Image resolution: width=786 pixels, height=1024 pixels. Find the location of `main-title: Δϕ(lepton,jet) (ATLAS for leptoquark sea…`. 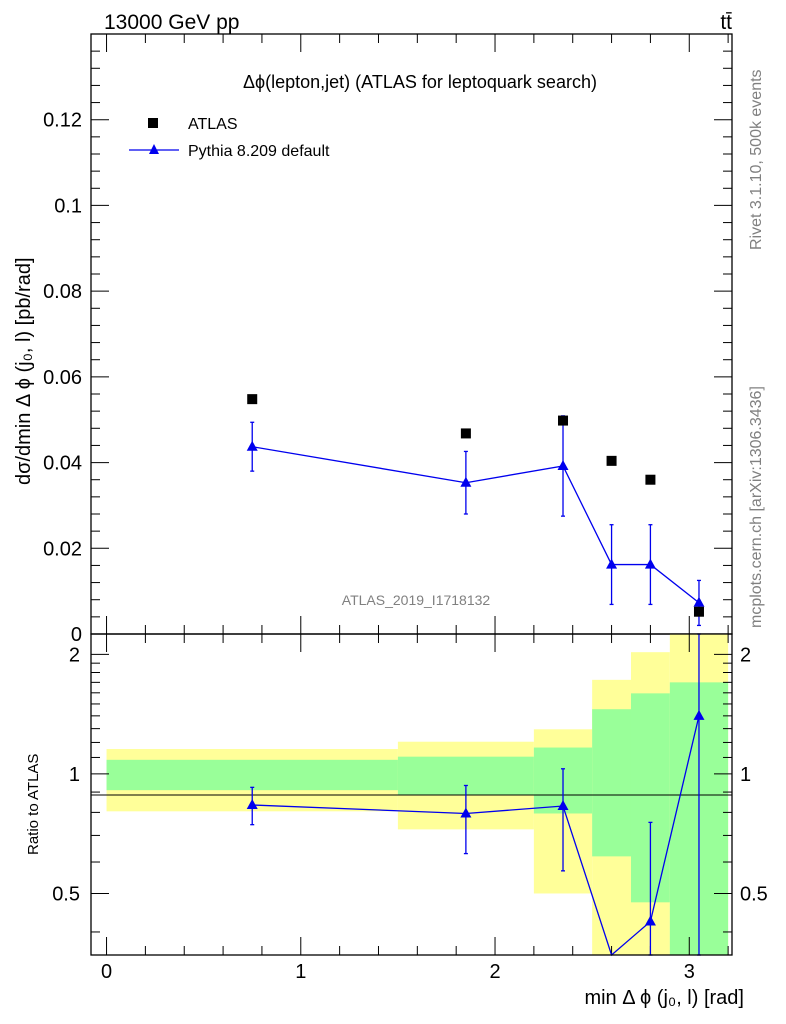

main-title: Δϕ(lepton,jet) (ATLAS for leptoquark sea… is located at coordinates (420, 82).